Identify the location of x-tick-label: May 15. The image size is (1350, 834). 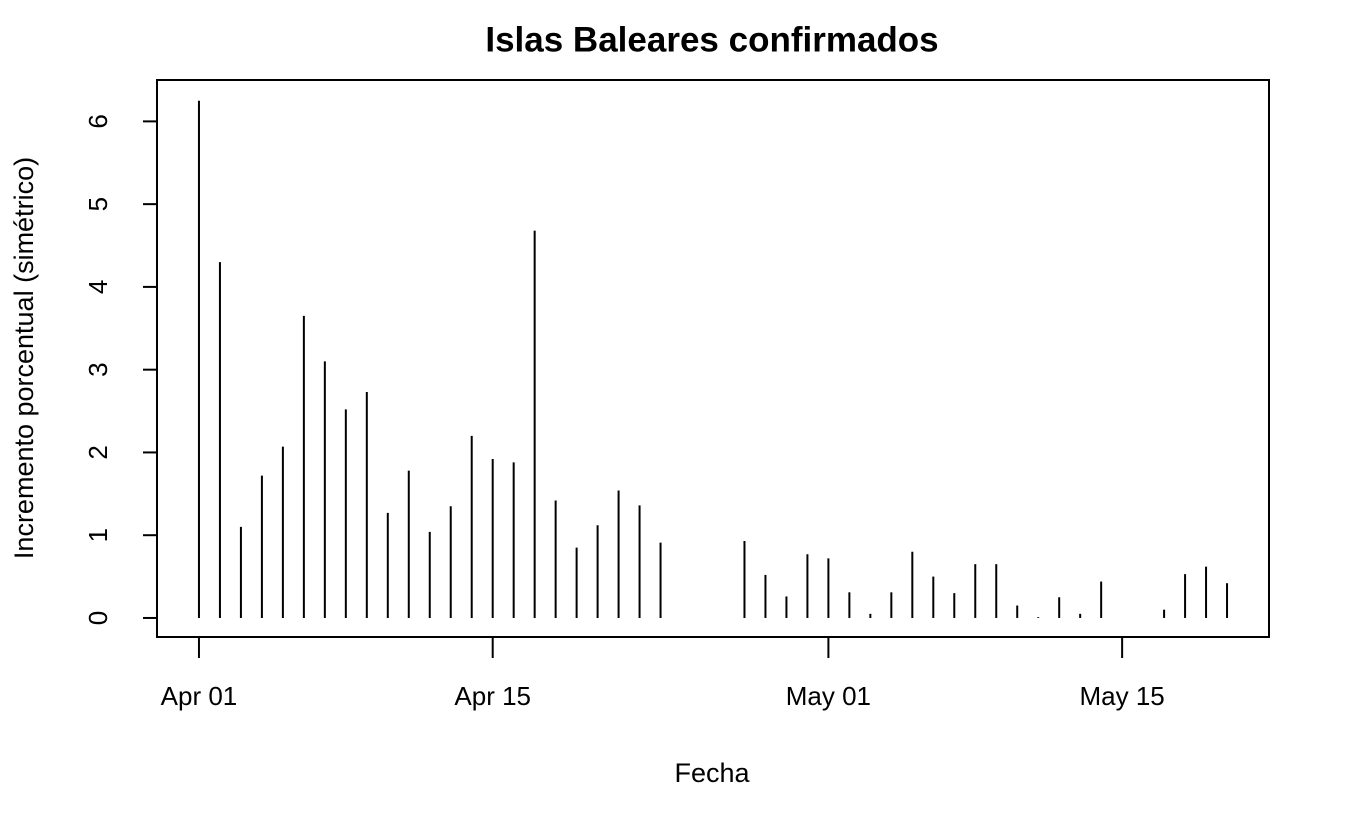
(1121, 696).